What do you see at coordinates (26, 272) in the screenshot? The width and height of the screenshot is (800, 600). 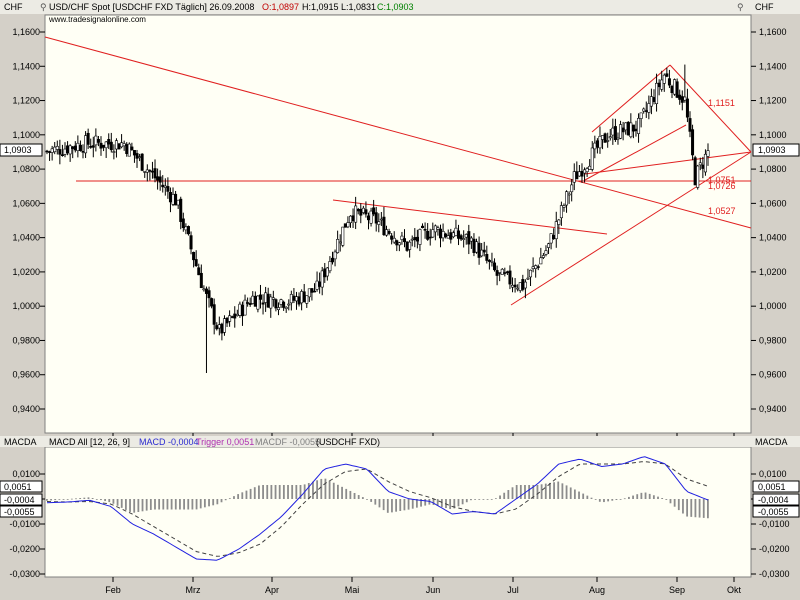 I see `price-tick-label-left: 1,0200` at bounding box center [26, 272].